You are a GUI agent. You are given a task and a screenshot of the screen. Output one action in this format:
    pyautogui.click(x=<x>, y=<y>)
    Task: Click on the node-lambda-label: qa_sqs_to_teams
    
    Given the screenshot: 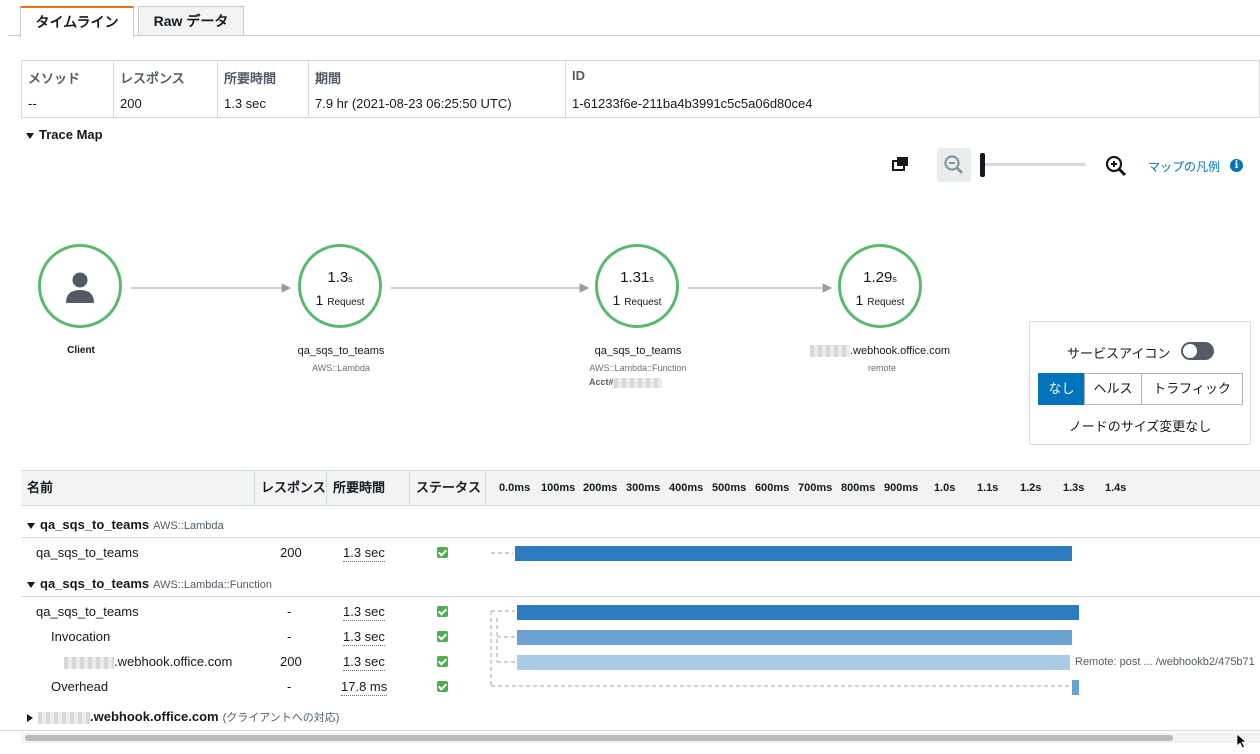 What is the action you would take?
    pyautogui.click(x=341, y=351)
    